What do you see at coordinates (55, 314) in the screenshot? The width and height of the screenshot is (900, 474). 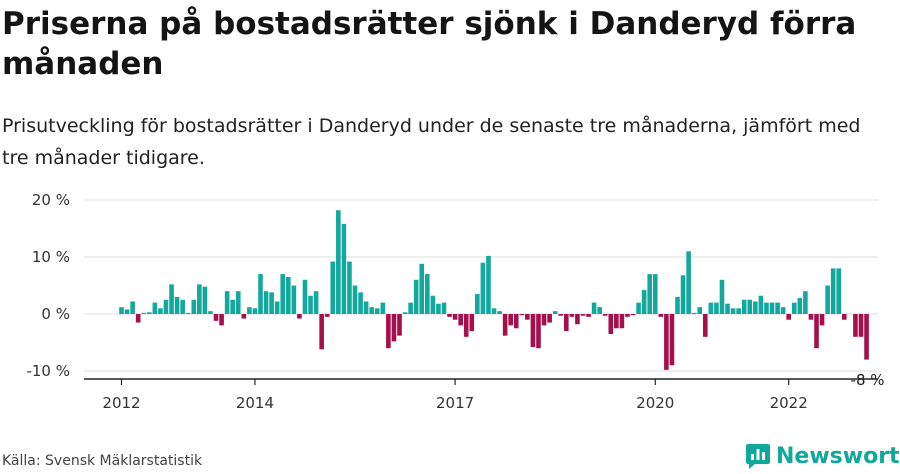 I see `y-tick-label: 0 %` at bounding box center [55, 314].